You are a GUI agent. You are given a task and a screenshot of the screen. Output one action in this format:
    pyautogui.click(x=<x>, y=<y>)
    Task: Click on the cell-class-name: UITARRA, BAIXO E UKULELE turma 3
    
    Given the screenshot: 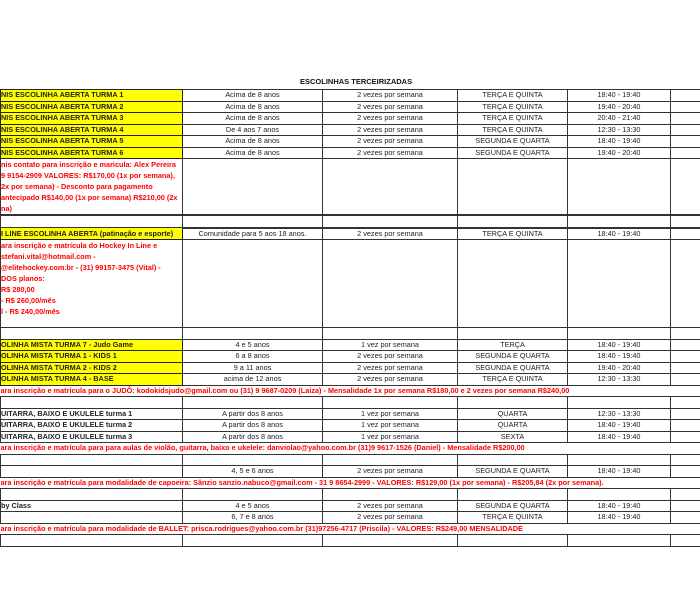 What is the action you would take?
    pyautogui.click(x=91, y=436)
    